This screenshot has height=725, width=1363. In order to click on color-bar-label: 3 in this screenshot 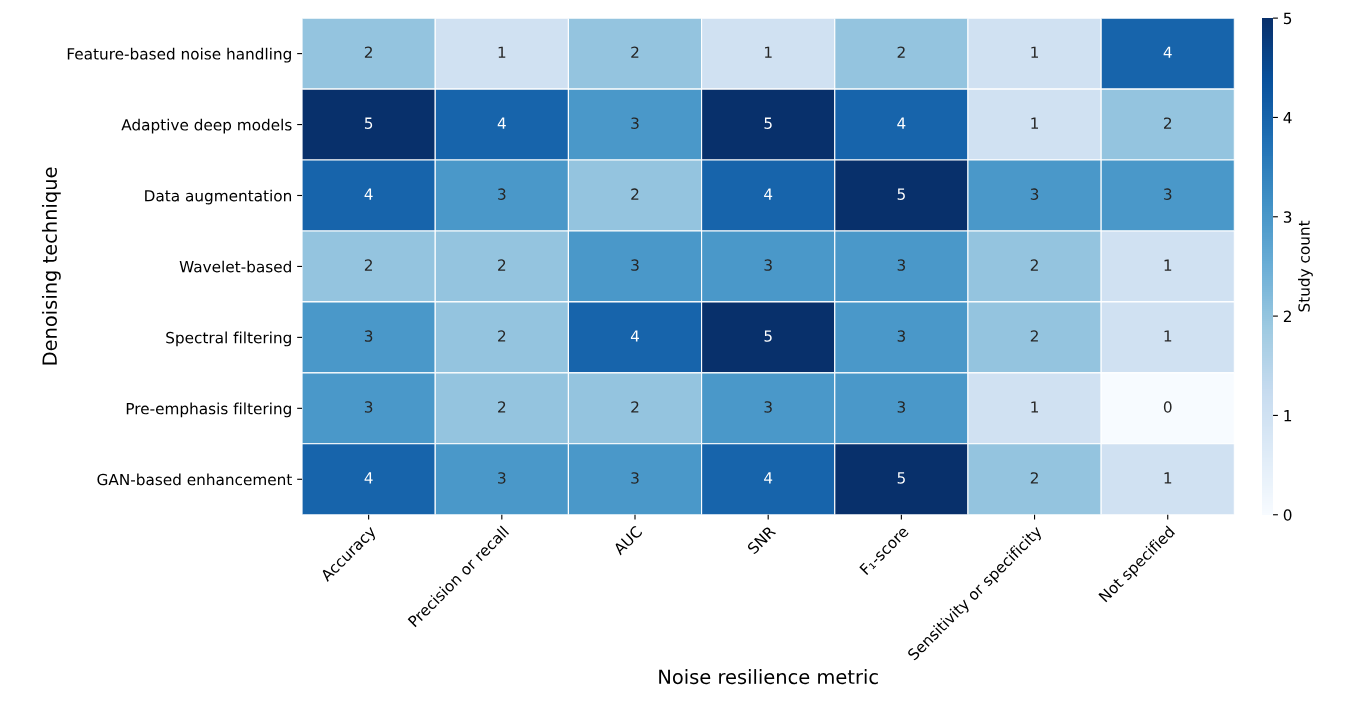, I will do `click(1287, 217)`.